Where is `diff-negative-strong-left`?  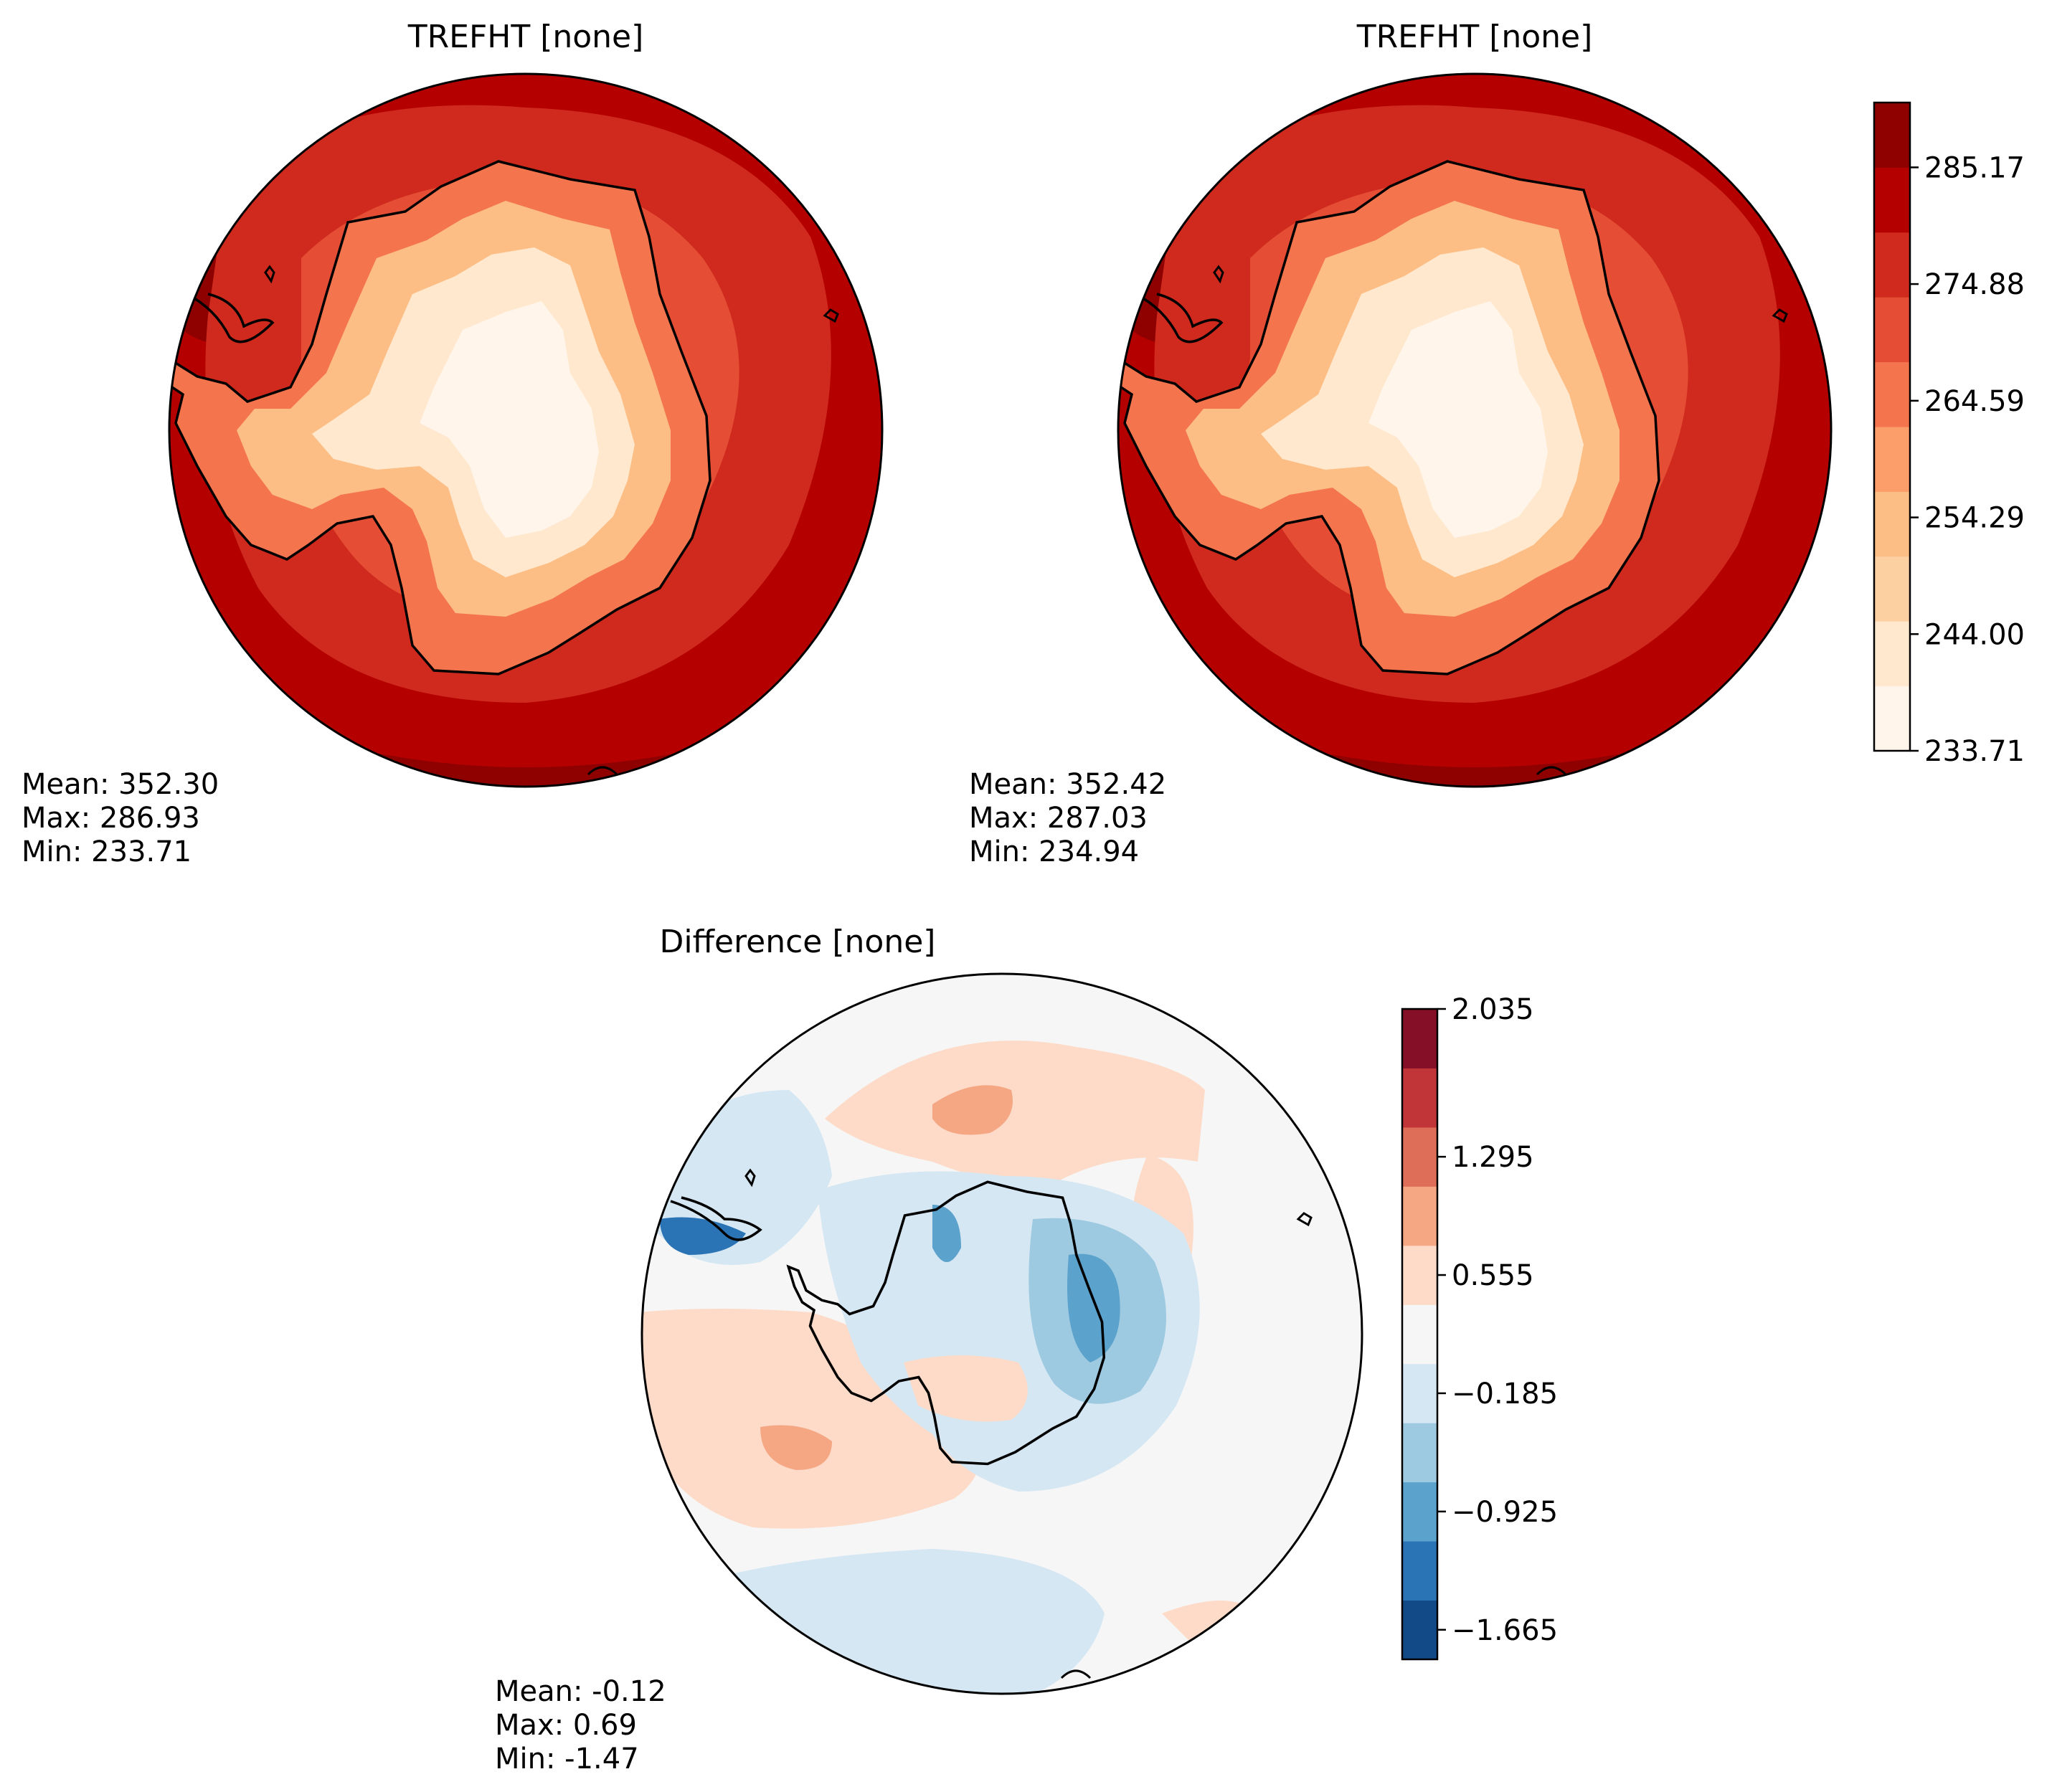
diff-negative-strong-left is located at coordinates (703, 1236).